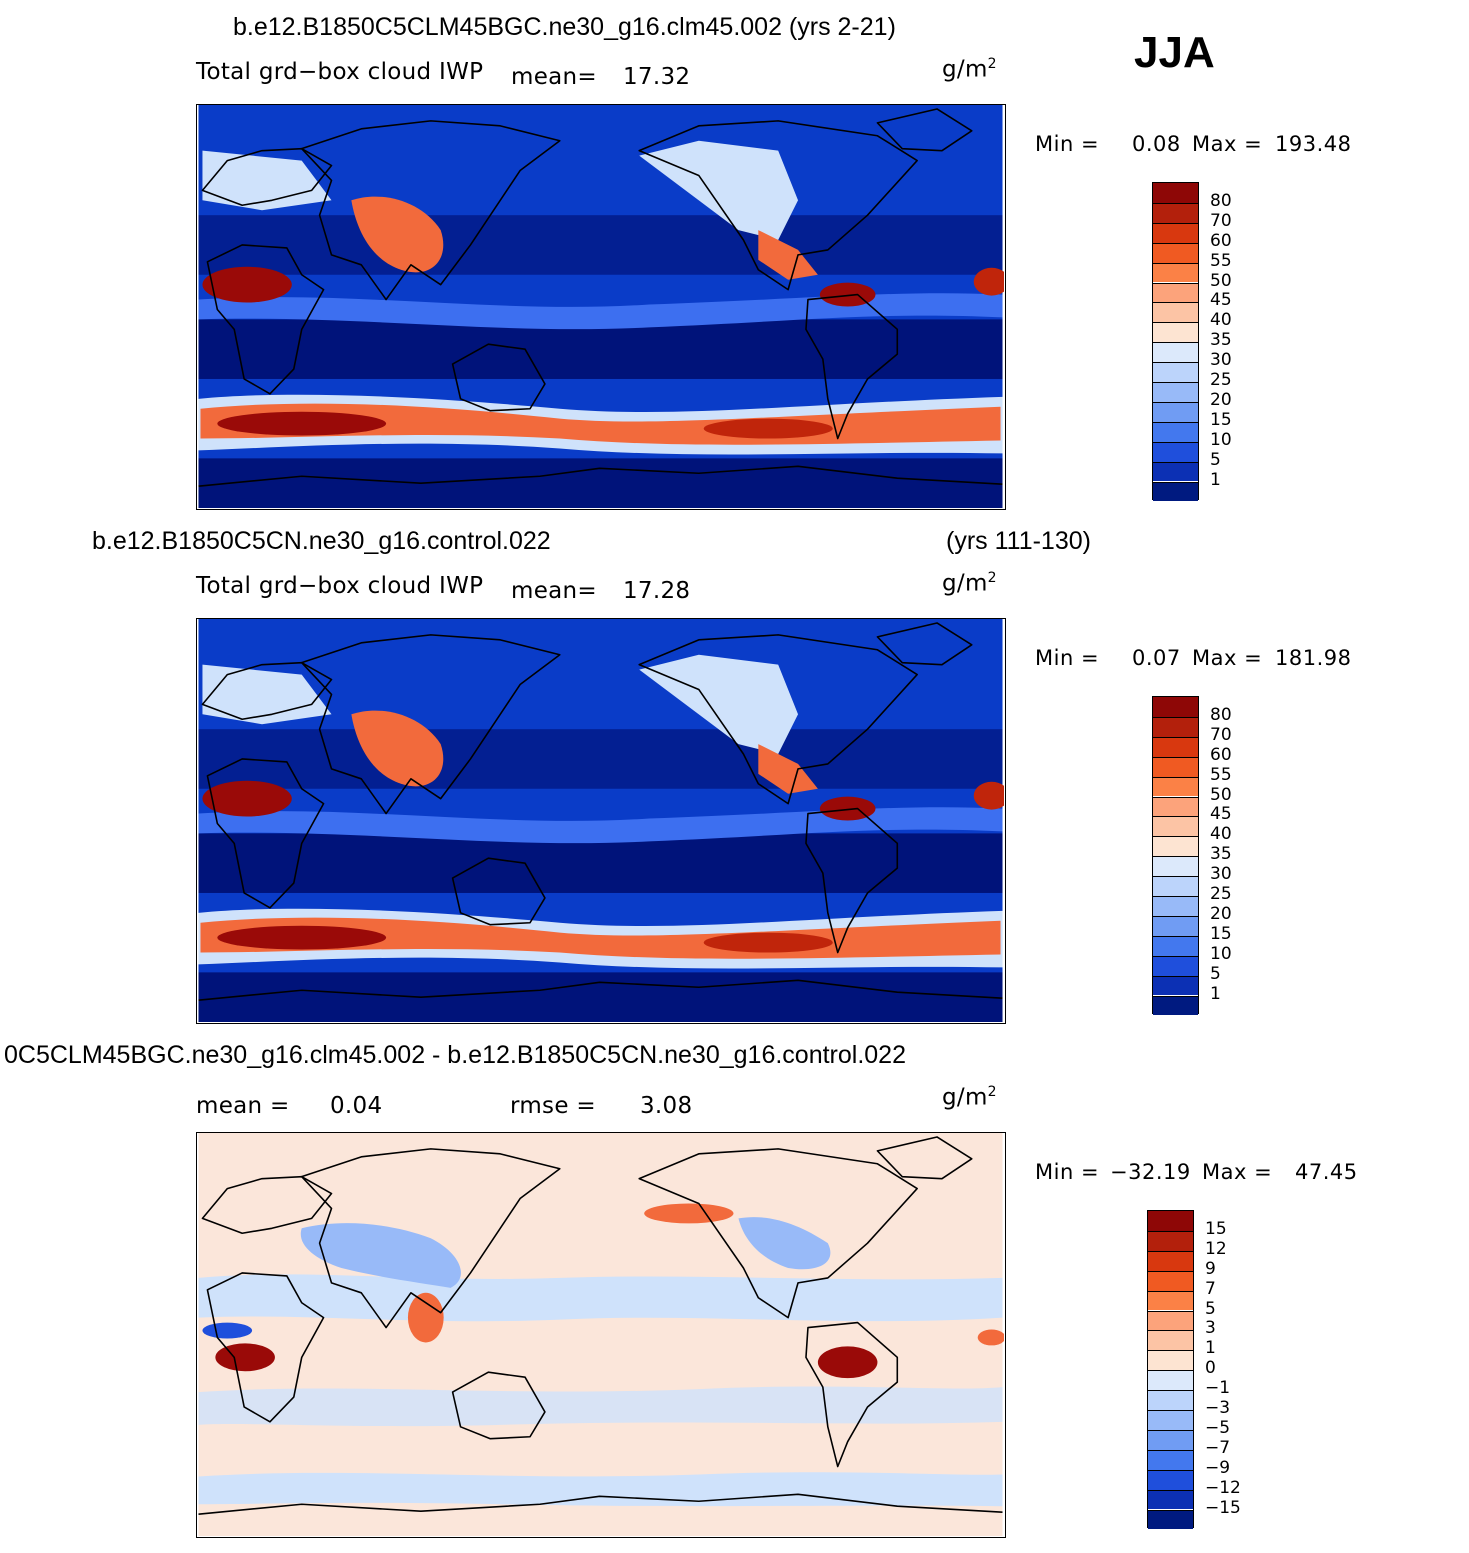 The width and height of the screenshot is (1469, 1553). What do you see at coordinates (1223, 1507) in the screenshot?
I see `colorbar-label: −15` at bounding box center [1223, 1507].